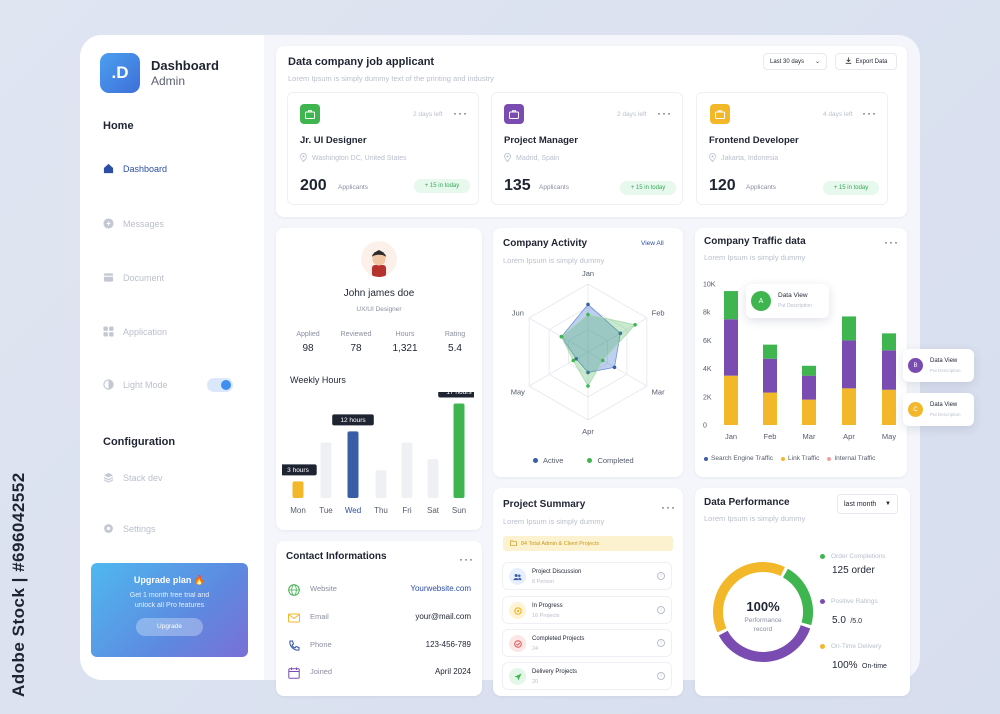 This screenshot has width=1000, height=714. I want to click on summary-item-completed: Completed Projects 24 i, so click(587, 643).